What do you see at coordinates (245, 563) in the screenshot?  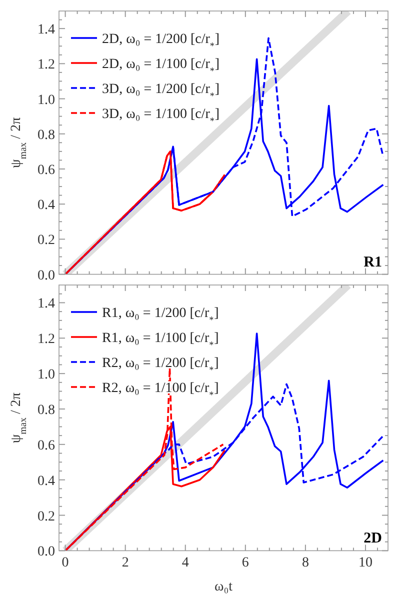 I see `x-tick-label: 6` at bounding box center [245, 563].